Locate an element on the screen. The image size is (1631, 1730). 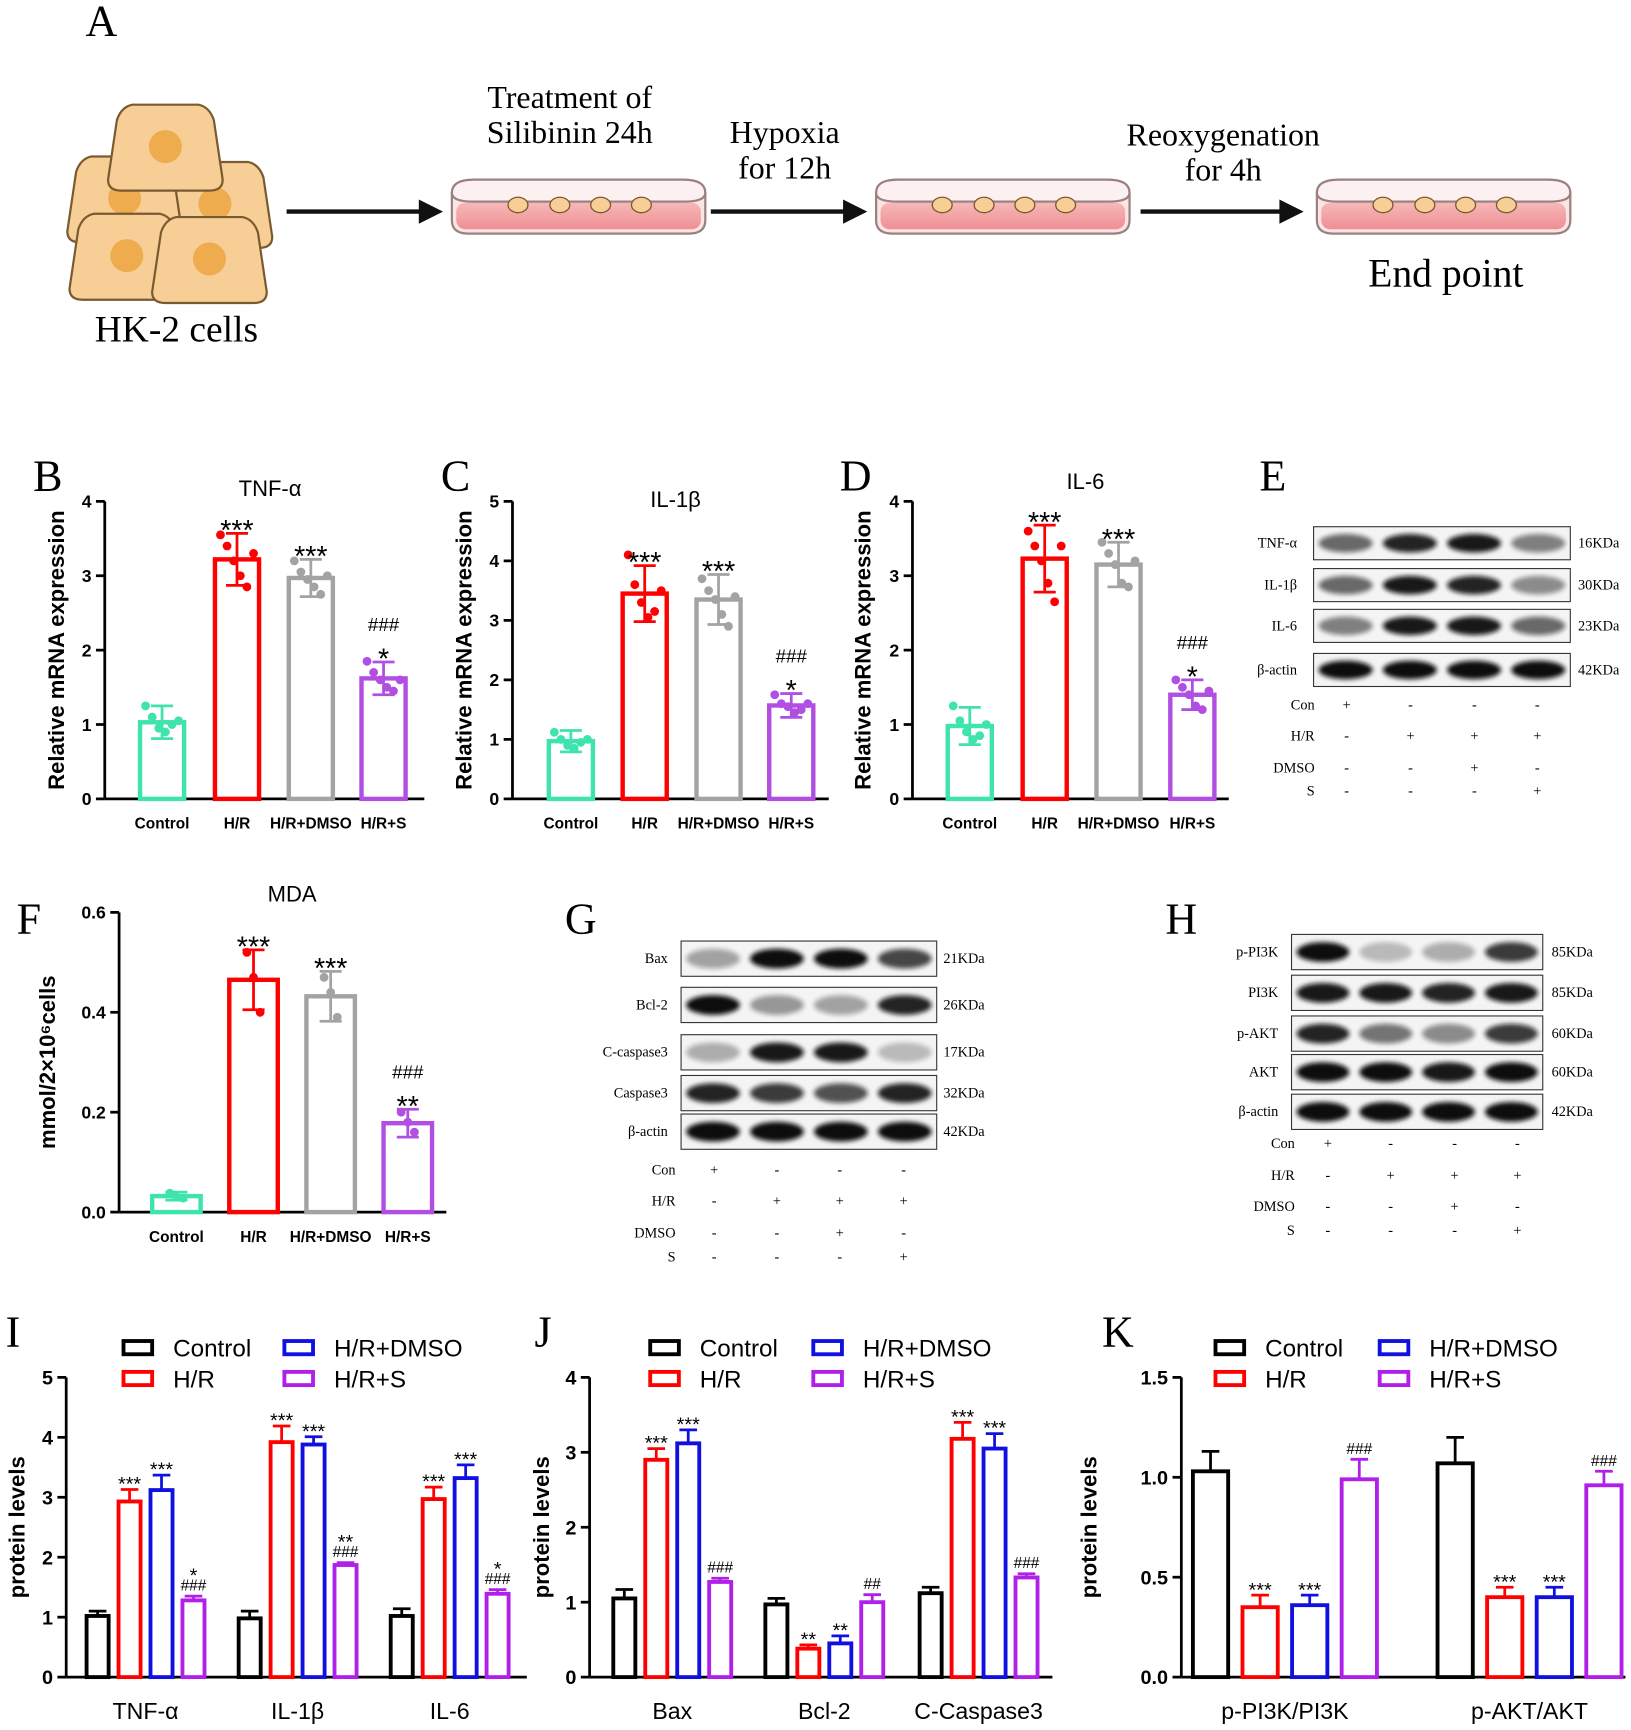
dish-rim is located at coordinates (1443, 190).